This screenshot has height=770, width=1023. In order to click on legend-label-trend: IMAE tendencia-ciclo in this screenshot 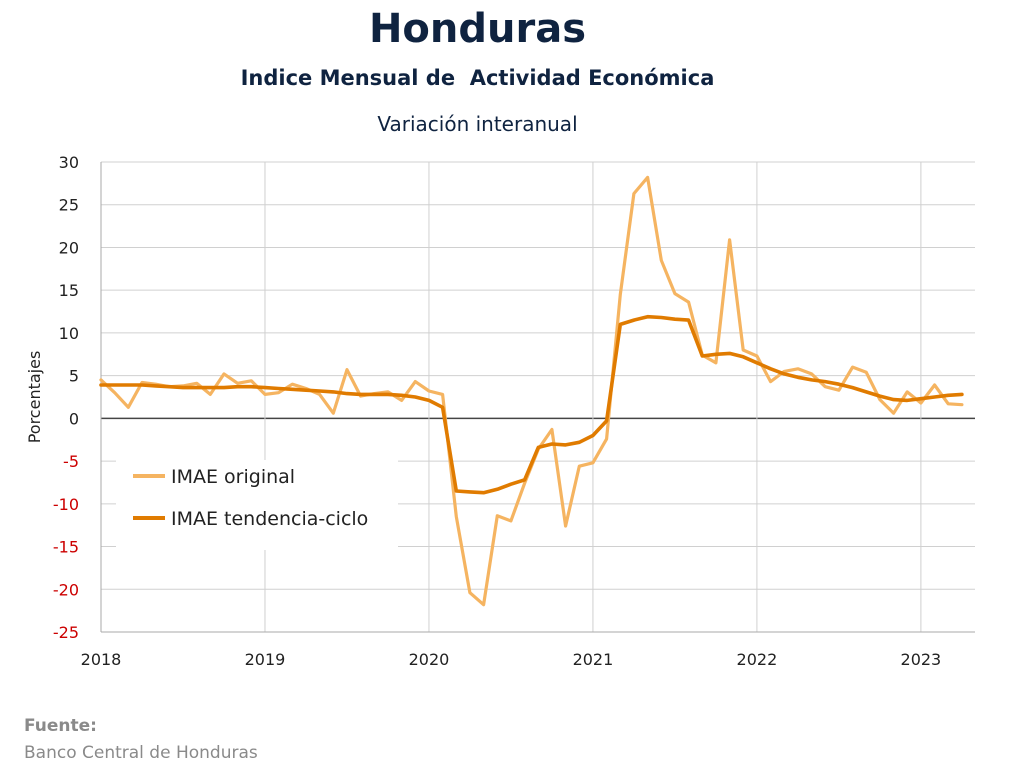, I will do `click(269, 519)`.